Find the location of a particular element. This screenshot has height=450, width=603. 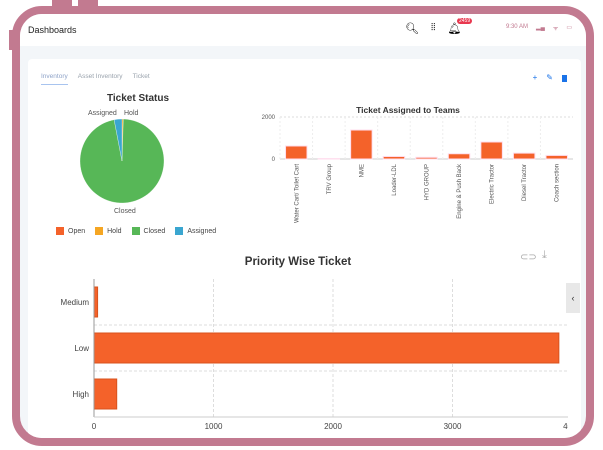

bell-icon: 🔔︎ is located at coordinates (454, 29).